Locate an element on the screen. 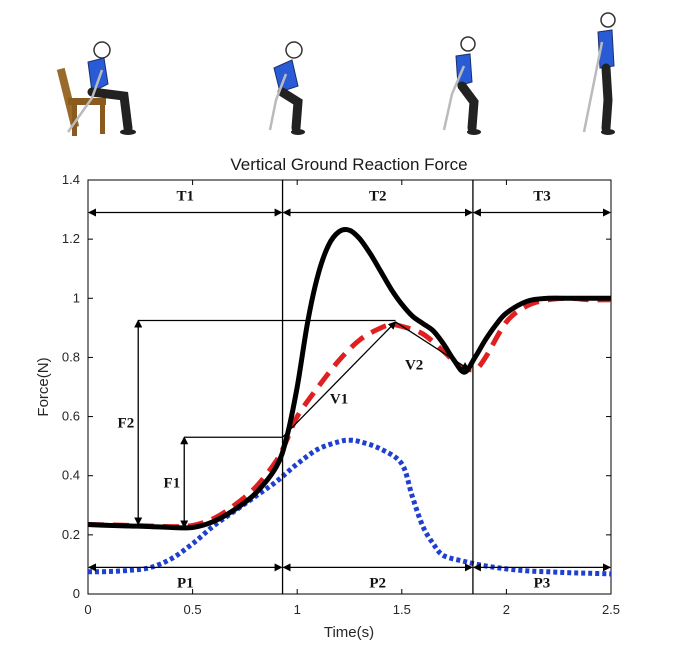  phase-bottom-label: P1 is located at coordinates (185, 583).